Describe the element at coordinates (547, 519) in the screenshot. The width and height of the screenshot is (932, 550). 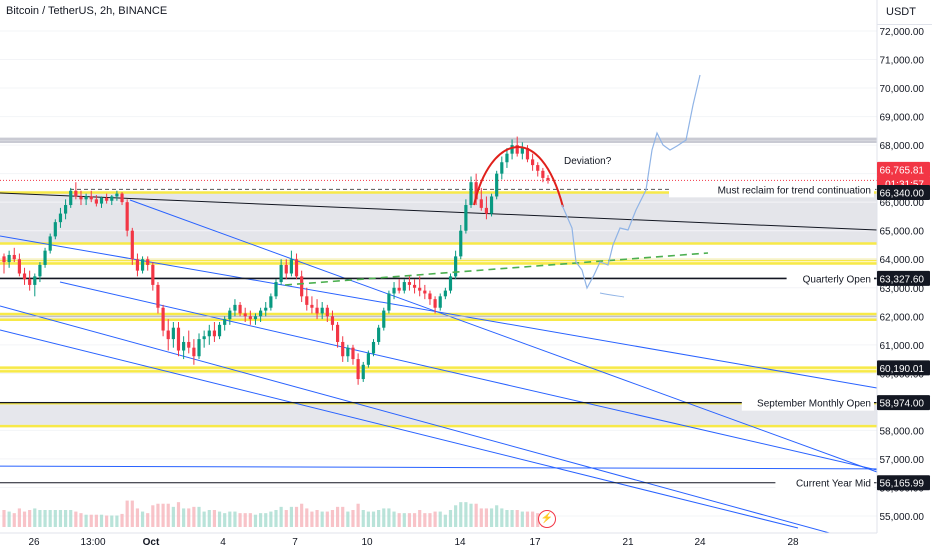
I see `lightning-icon: ⚡` at that location.